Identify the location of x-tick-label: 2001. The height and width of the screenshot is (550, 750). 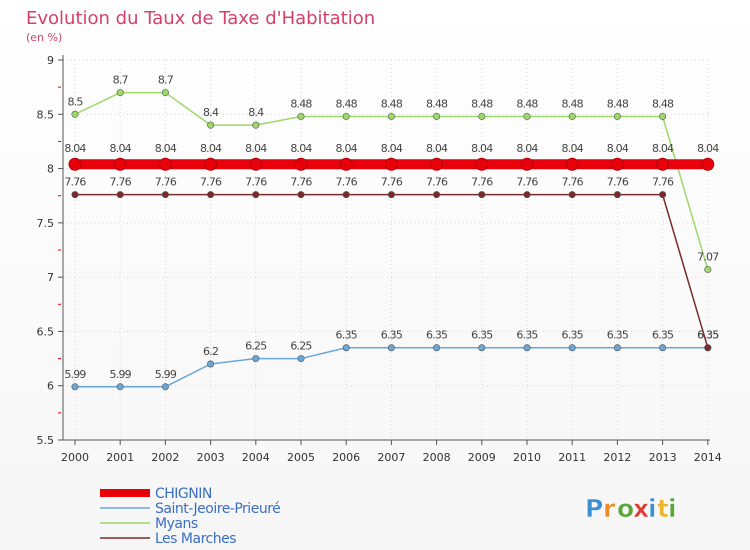
(120, 457).